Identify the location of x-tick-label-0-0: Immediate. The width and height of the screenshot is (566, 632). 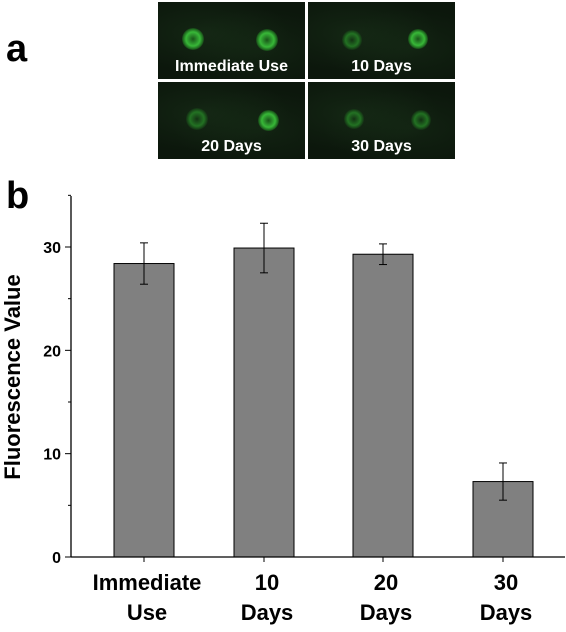
(147, 582).